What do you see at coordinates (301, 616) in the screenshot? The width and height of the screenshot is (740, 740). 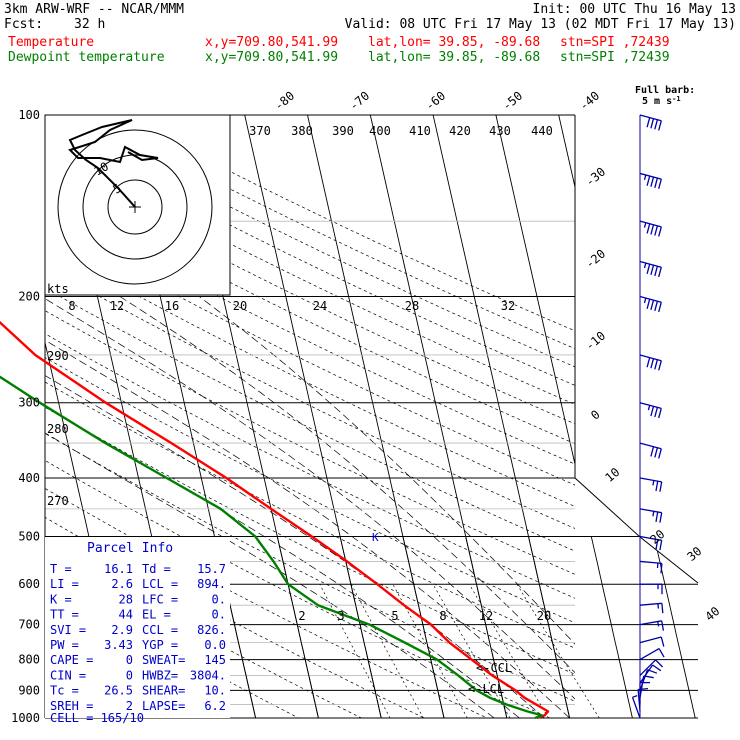 I see `mixing-ratio-label: 2` at bounding box center [301, 616].